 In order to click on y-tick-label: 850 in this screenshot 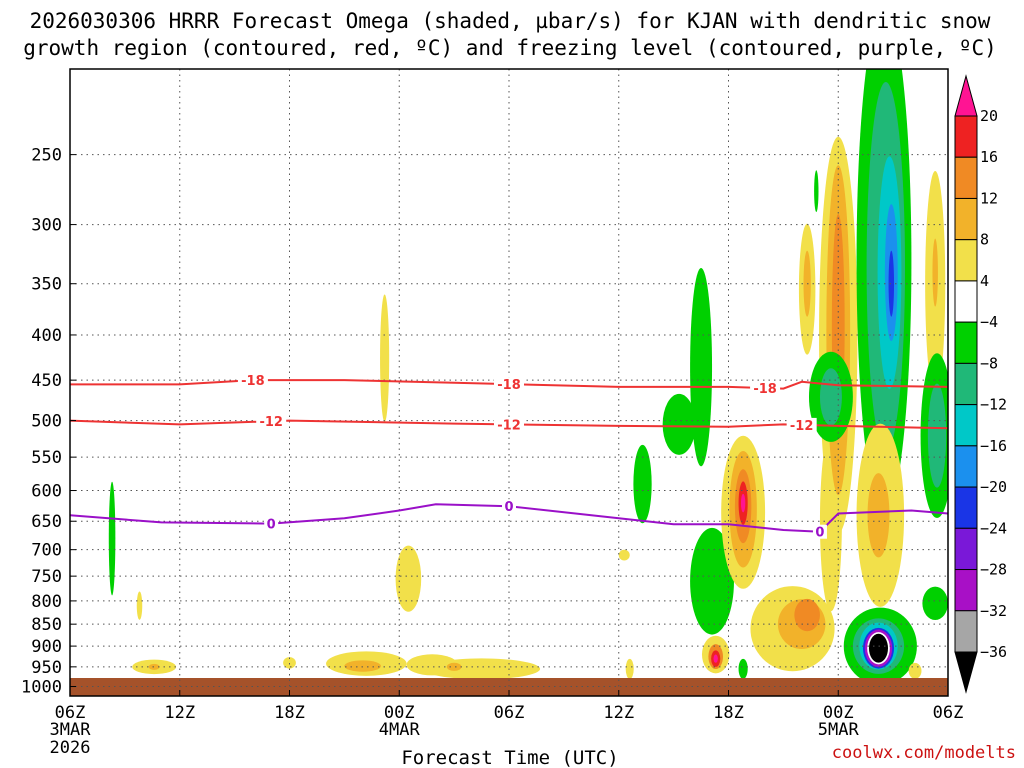, I will do `click(46, 625)`.